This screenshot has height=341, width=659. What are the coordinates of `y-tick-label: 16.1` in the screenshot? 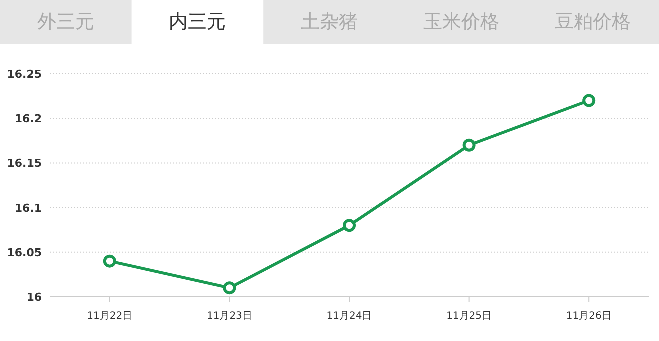 It's located at (28, 208).